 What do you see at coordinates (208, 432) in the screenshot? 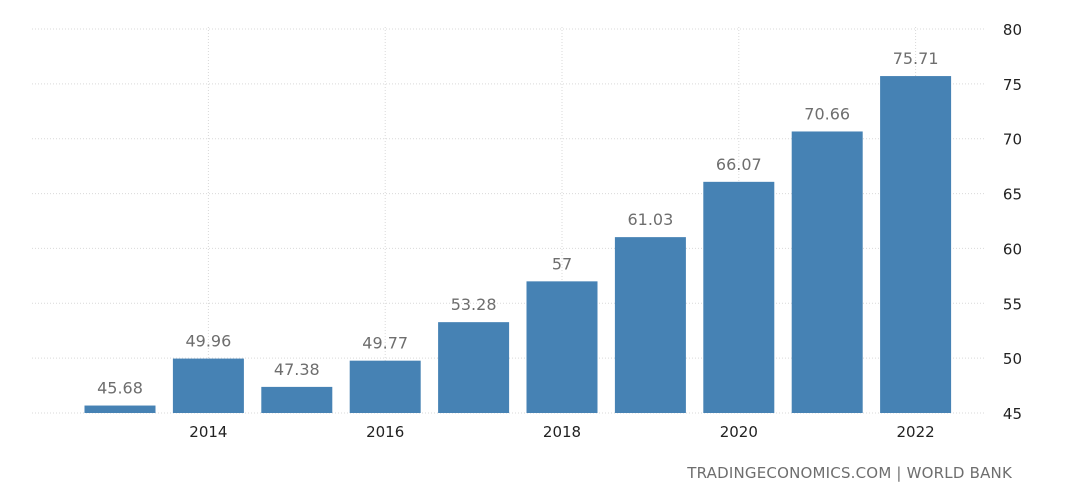
I see `x-tick-label-2014: 2014` at bounding box center [208, 432].